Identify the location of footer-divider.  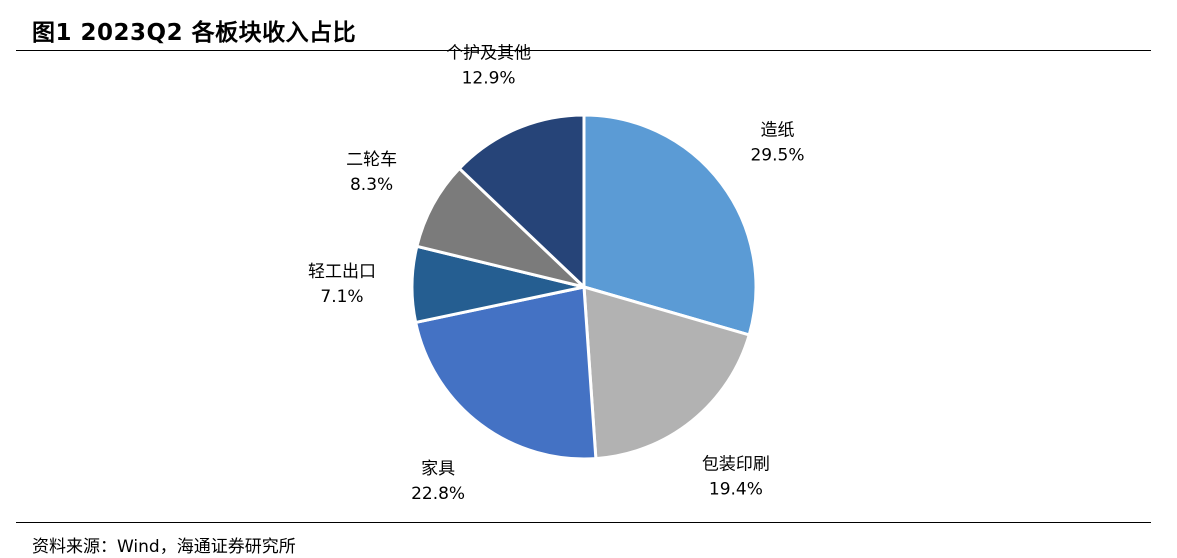
(583, 522).